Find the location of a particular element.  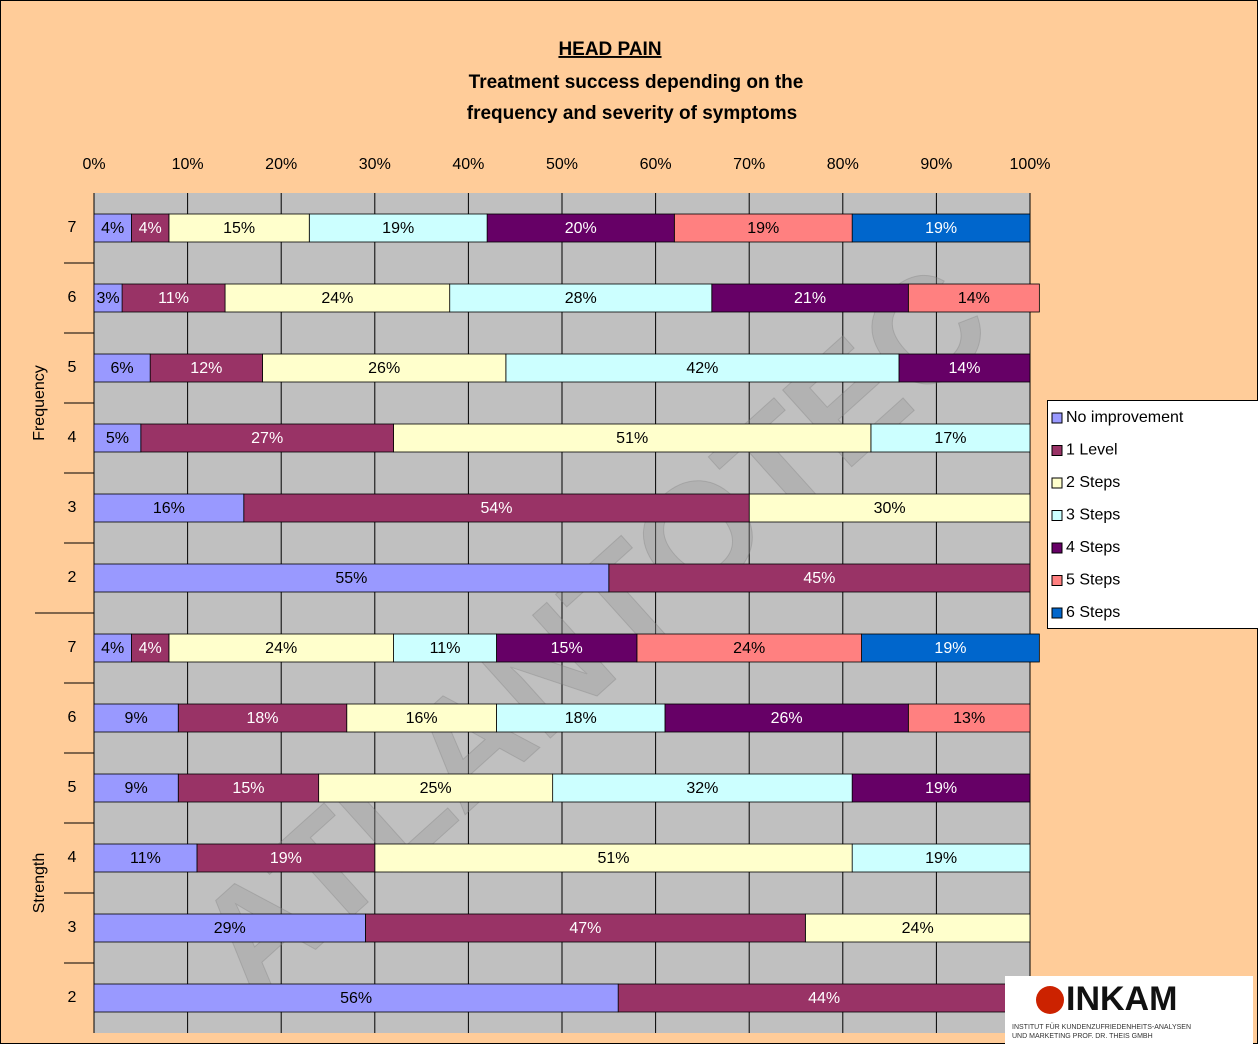

data-label: 16% is located at coordinates (169, 508).